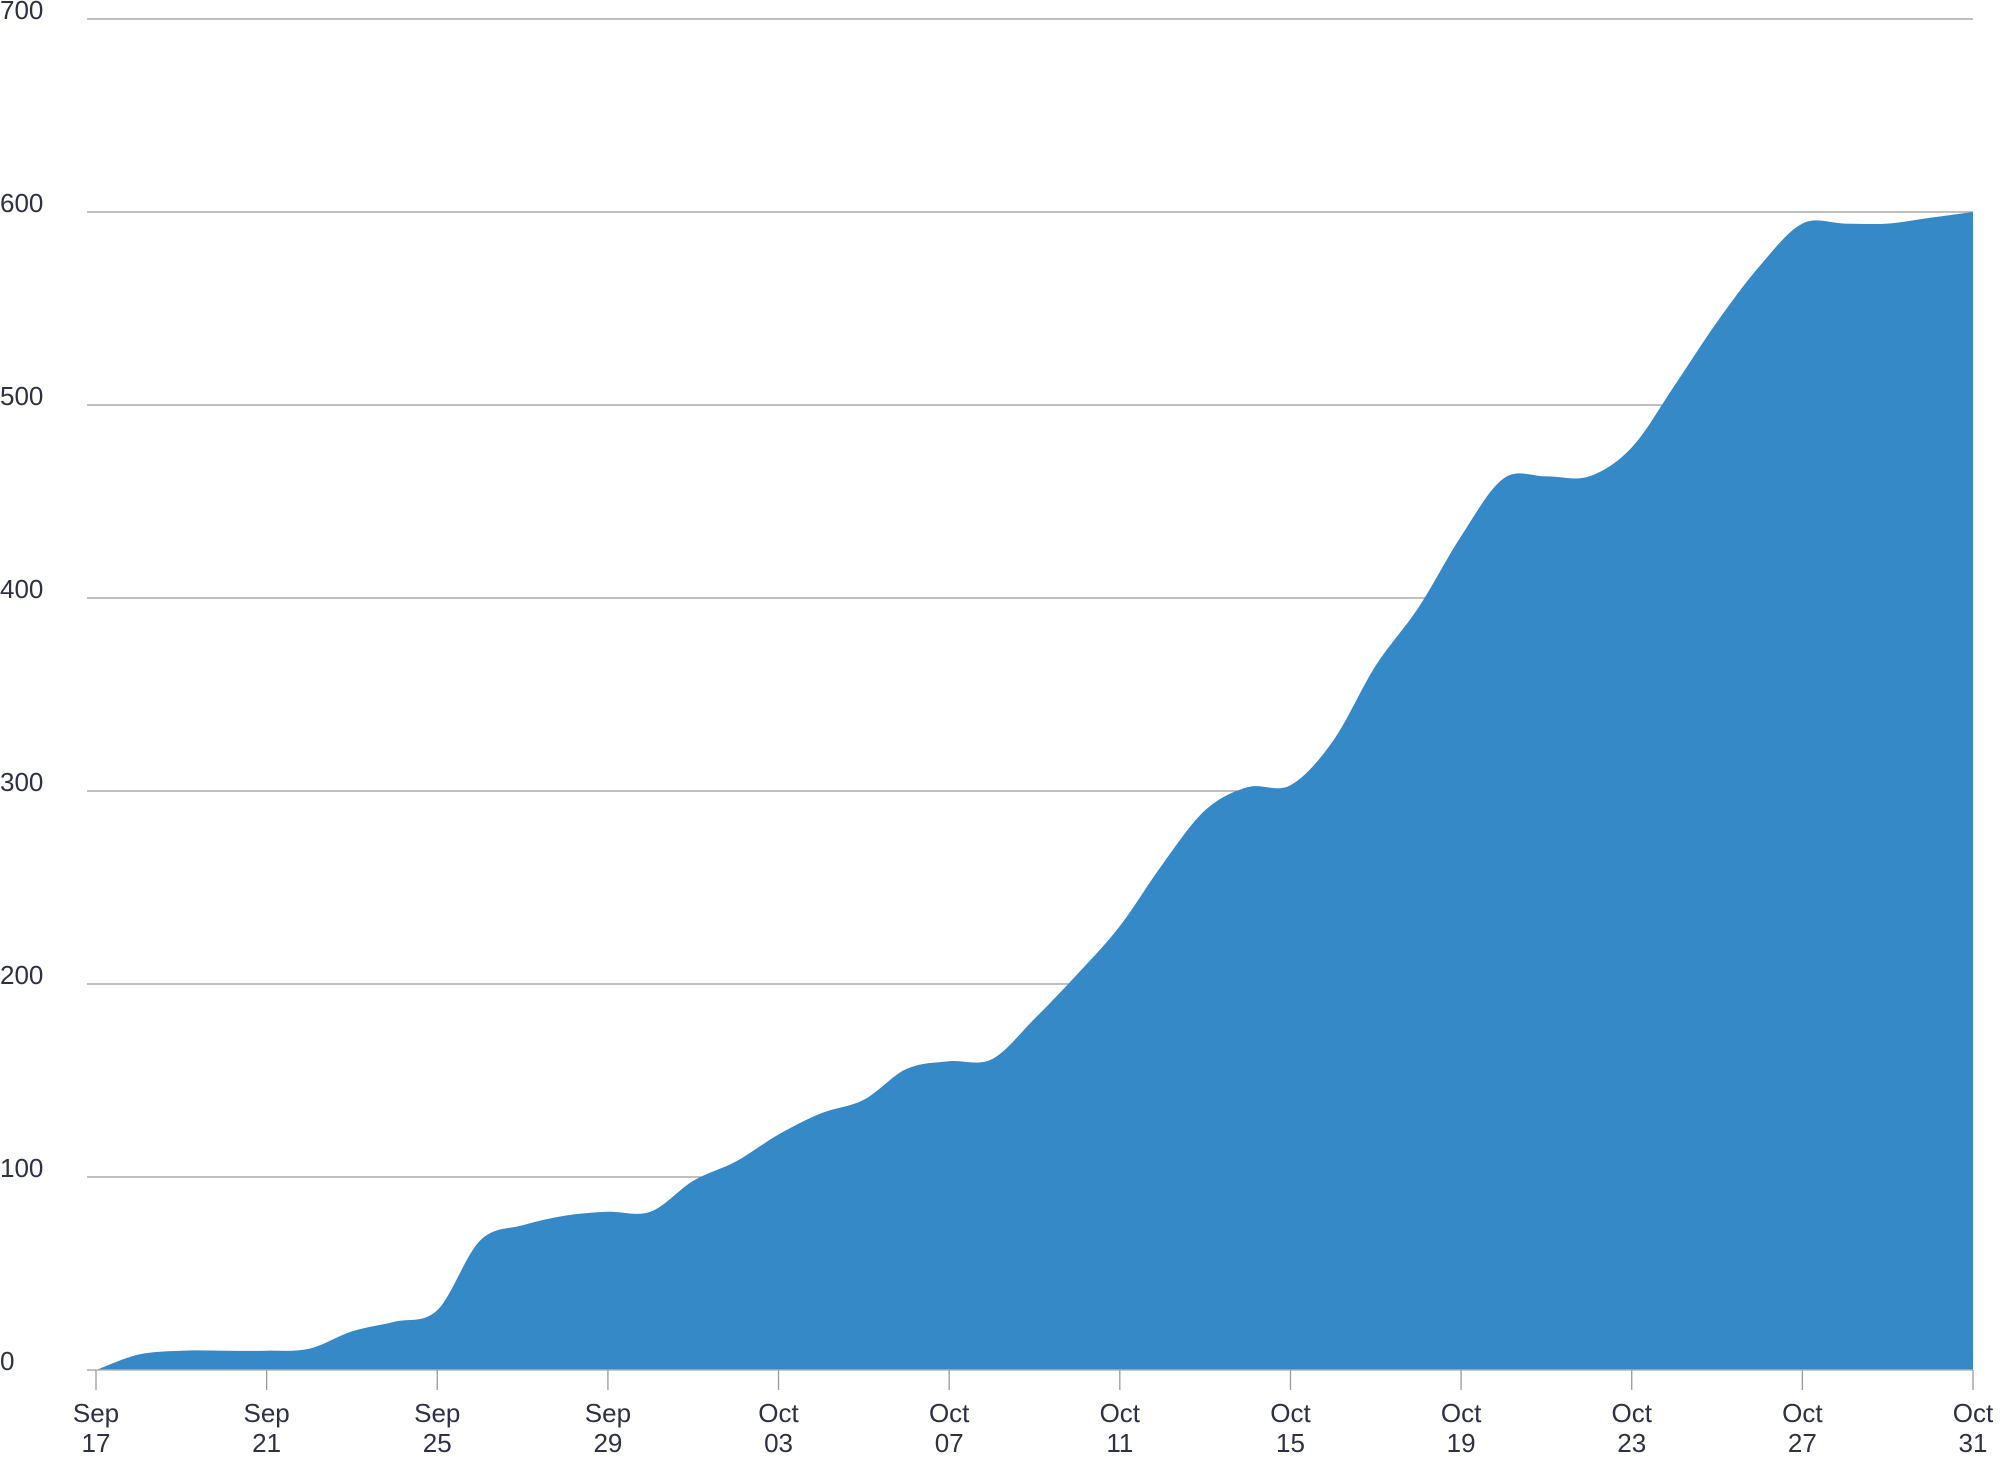 The height and width of the screenshot is (1460, 2000). I want to click on x-tick-label: Sep 29, so click(608, 1428).